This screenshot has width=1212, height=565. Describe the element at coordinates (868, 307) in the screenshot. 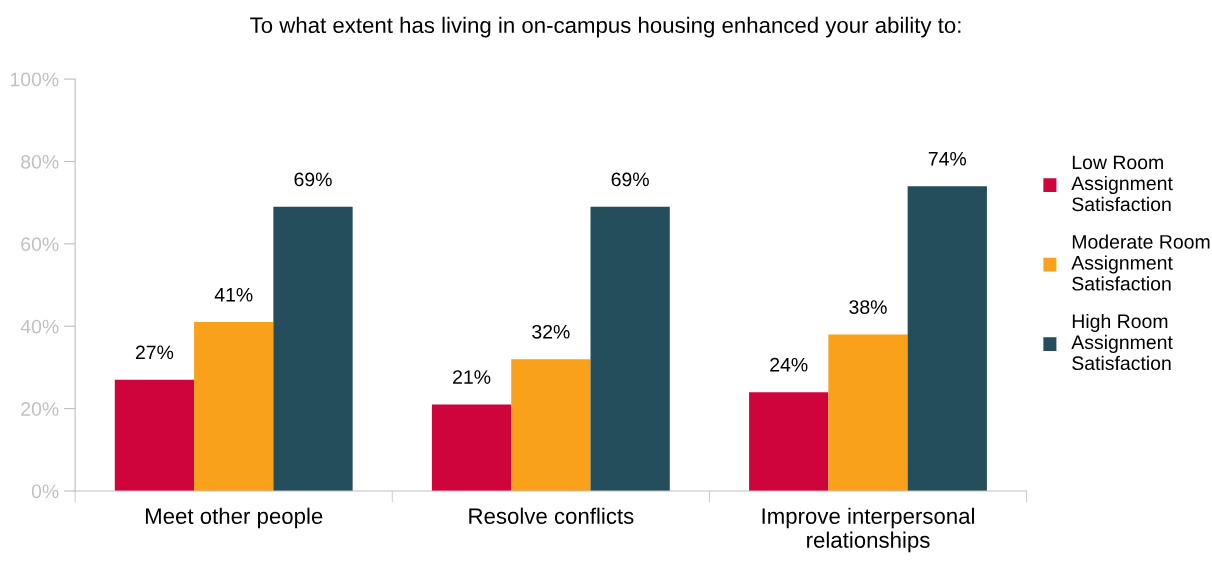

I see `data-label: 38%` at that location.